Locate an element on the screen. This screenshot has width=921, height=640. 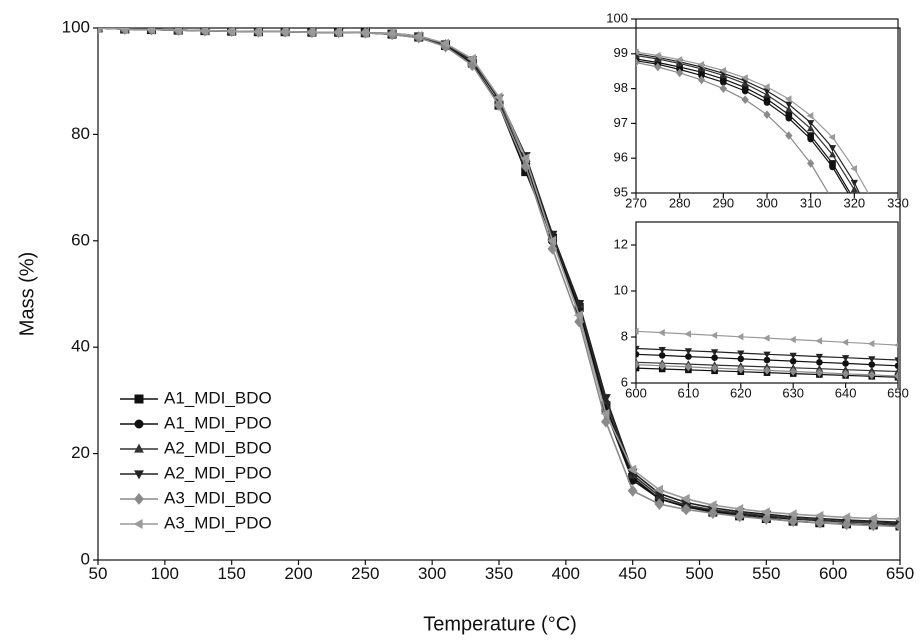
y-axis-label: Mass (%) is located at coordinates (27, 294).